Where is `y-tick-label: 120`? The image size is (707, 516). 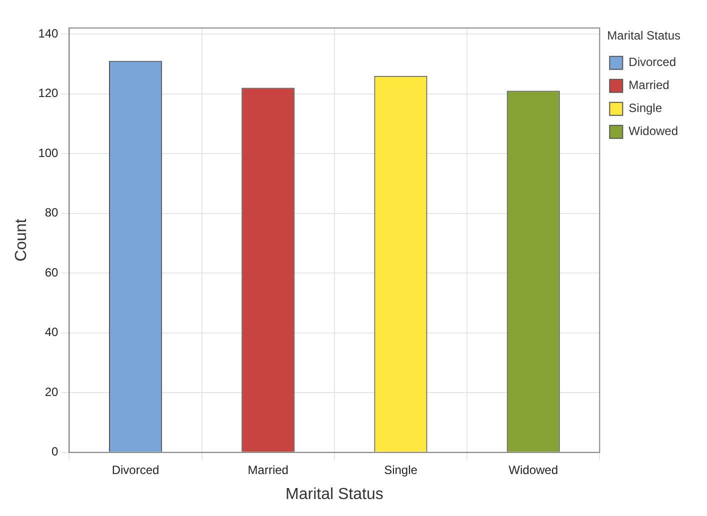 y-tick-label: 120 is located at coordinates (48, 93).